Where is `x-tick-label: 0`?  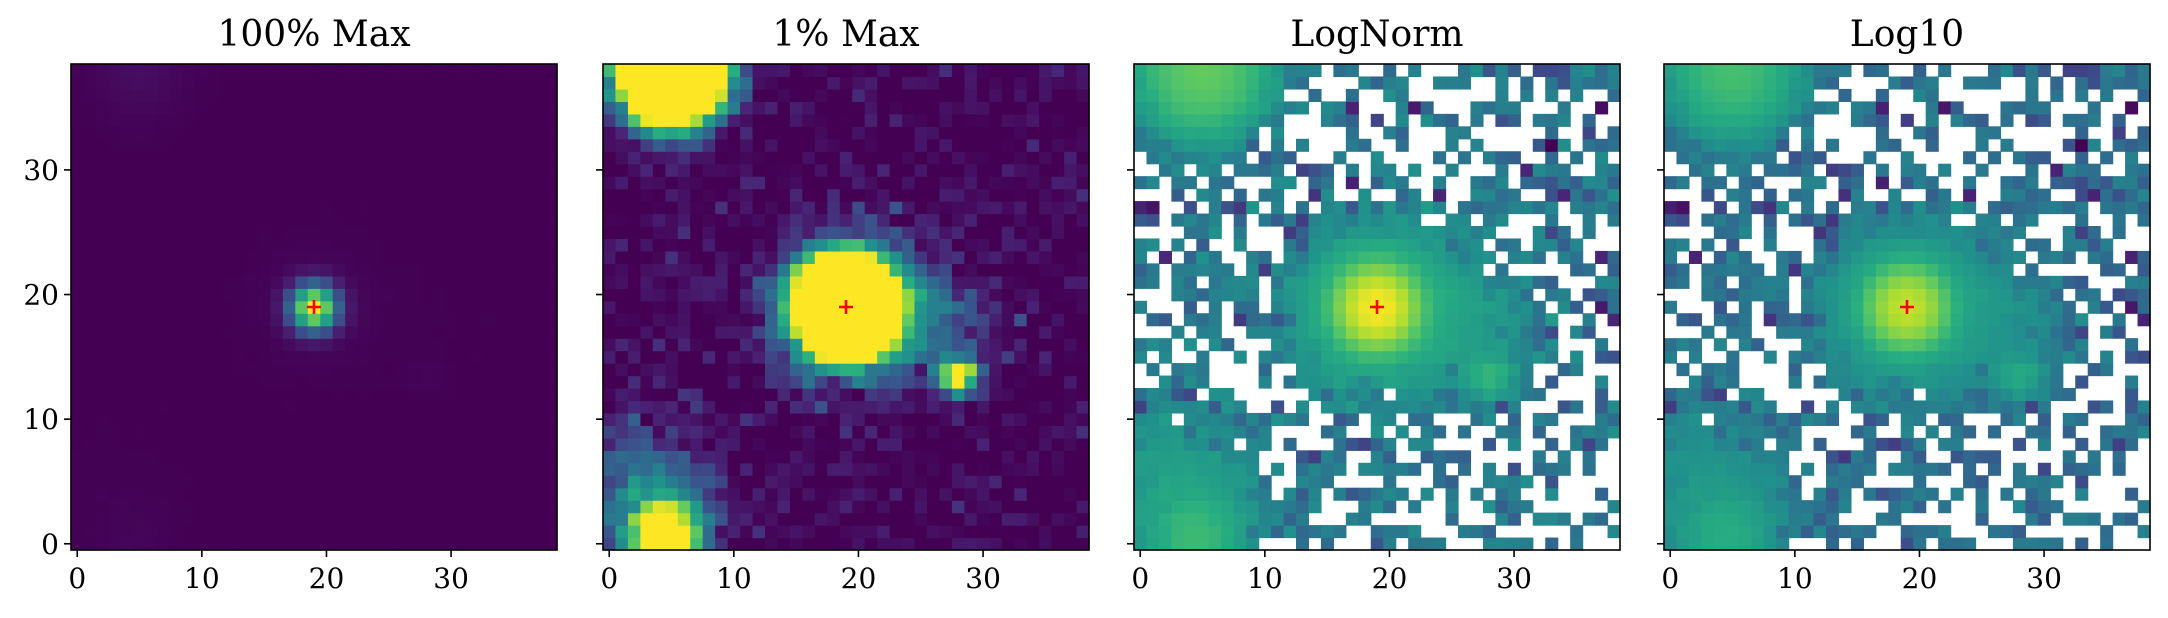
x-tick-label: 0 is located at coordinates (609, 578).